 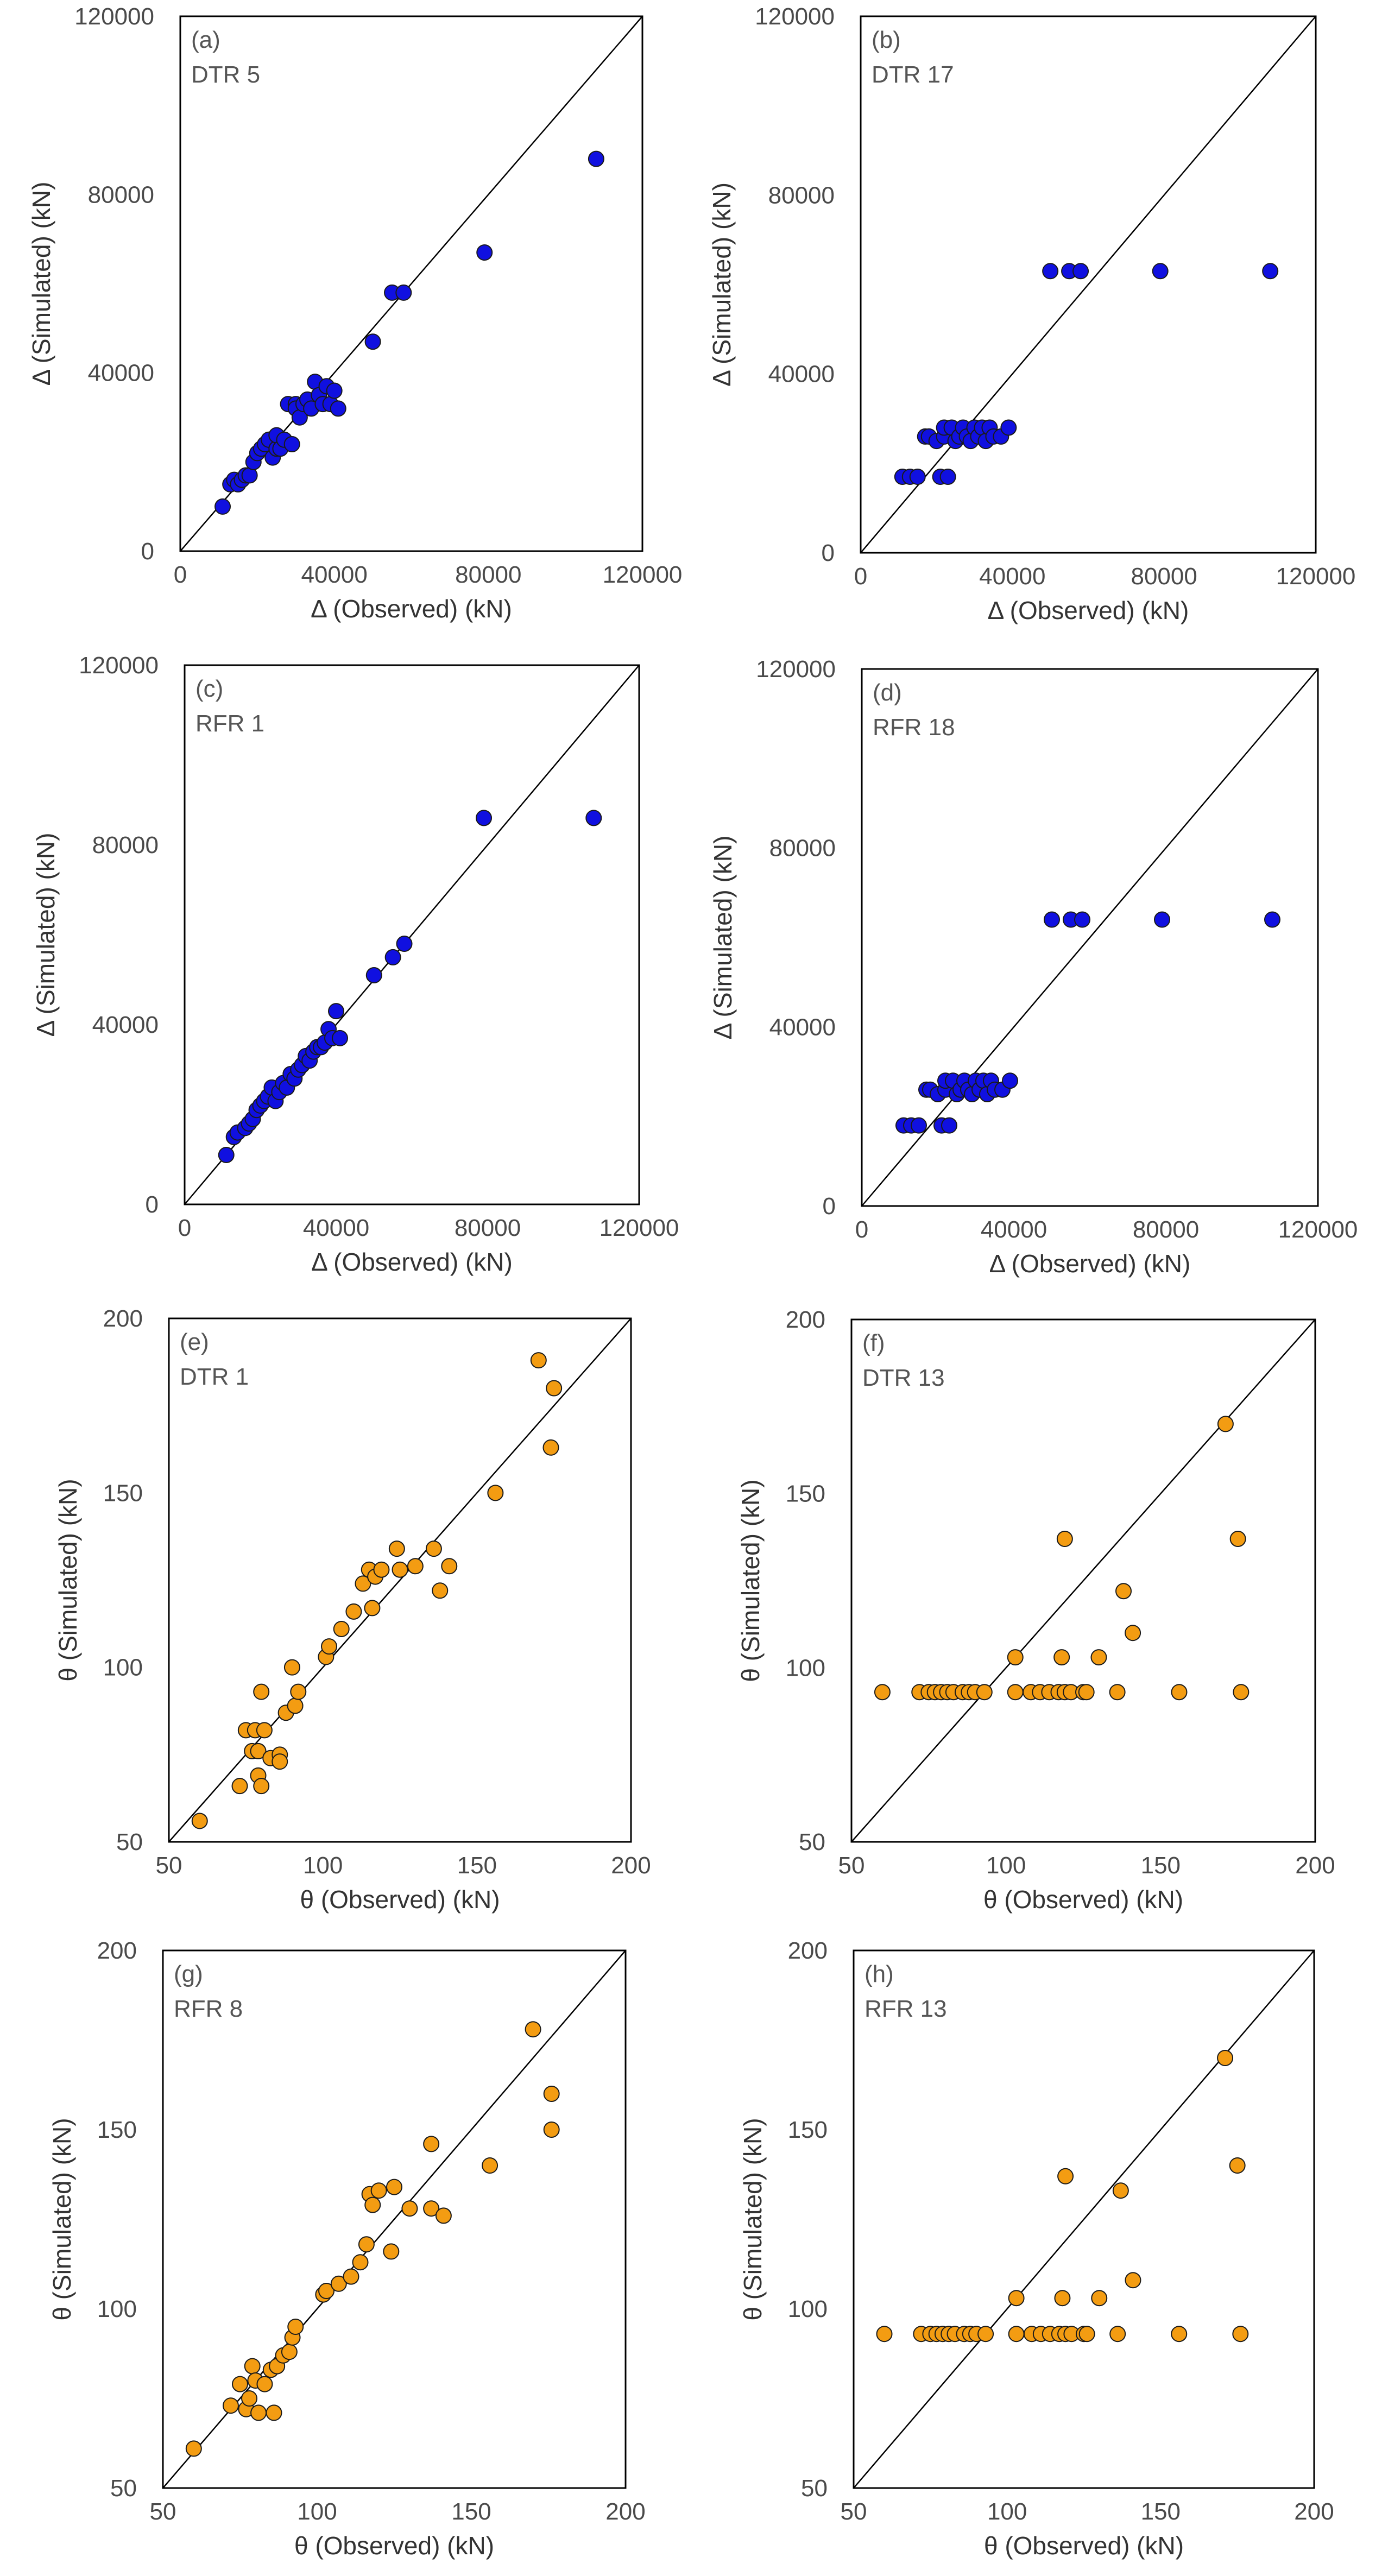 What do you see at coordinates (879, 1974) in the screenshot?
I see `panel-label: (h)` at bounding box center [879, 1974].